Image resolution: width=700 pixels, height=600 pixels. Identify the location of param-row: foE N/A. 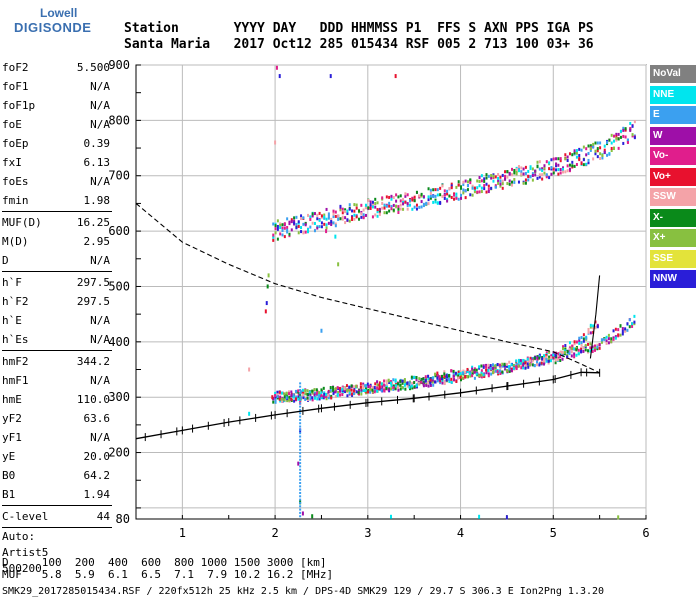
(57, 124).